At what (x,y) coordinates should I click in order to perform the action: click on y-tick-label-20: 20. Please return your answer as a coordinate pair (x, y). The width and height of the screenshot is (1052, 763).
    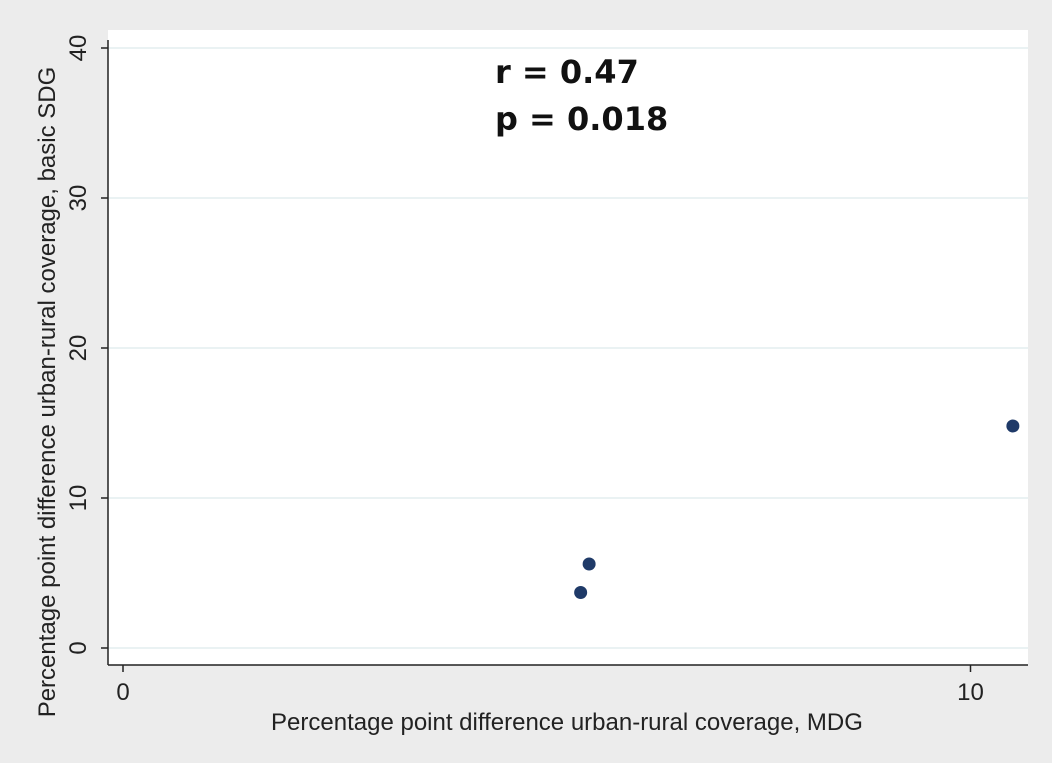
    Looking at the image, I should click on (78, 348).